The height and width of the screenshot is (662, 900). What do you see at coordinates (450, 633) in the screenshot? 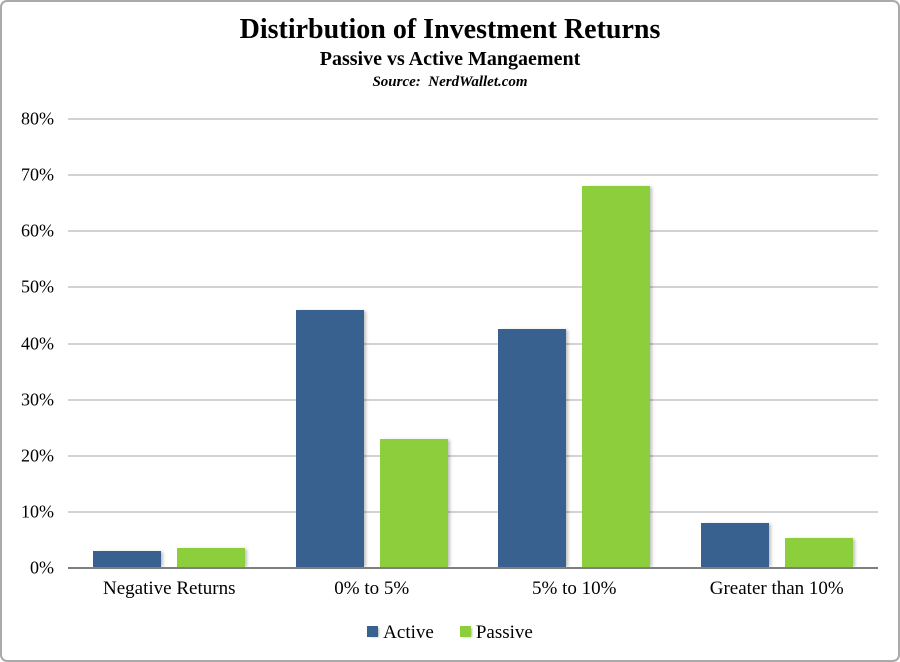
I see `legend: Active Passive` at bounding box center [450, 633].